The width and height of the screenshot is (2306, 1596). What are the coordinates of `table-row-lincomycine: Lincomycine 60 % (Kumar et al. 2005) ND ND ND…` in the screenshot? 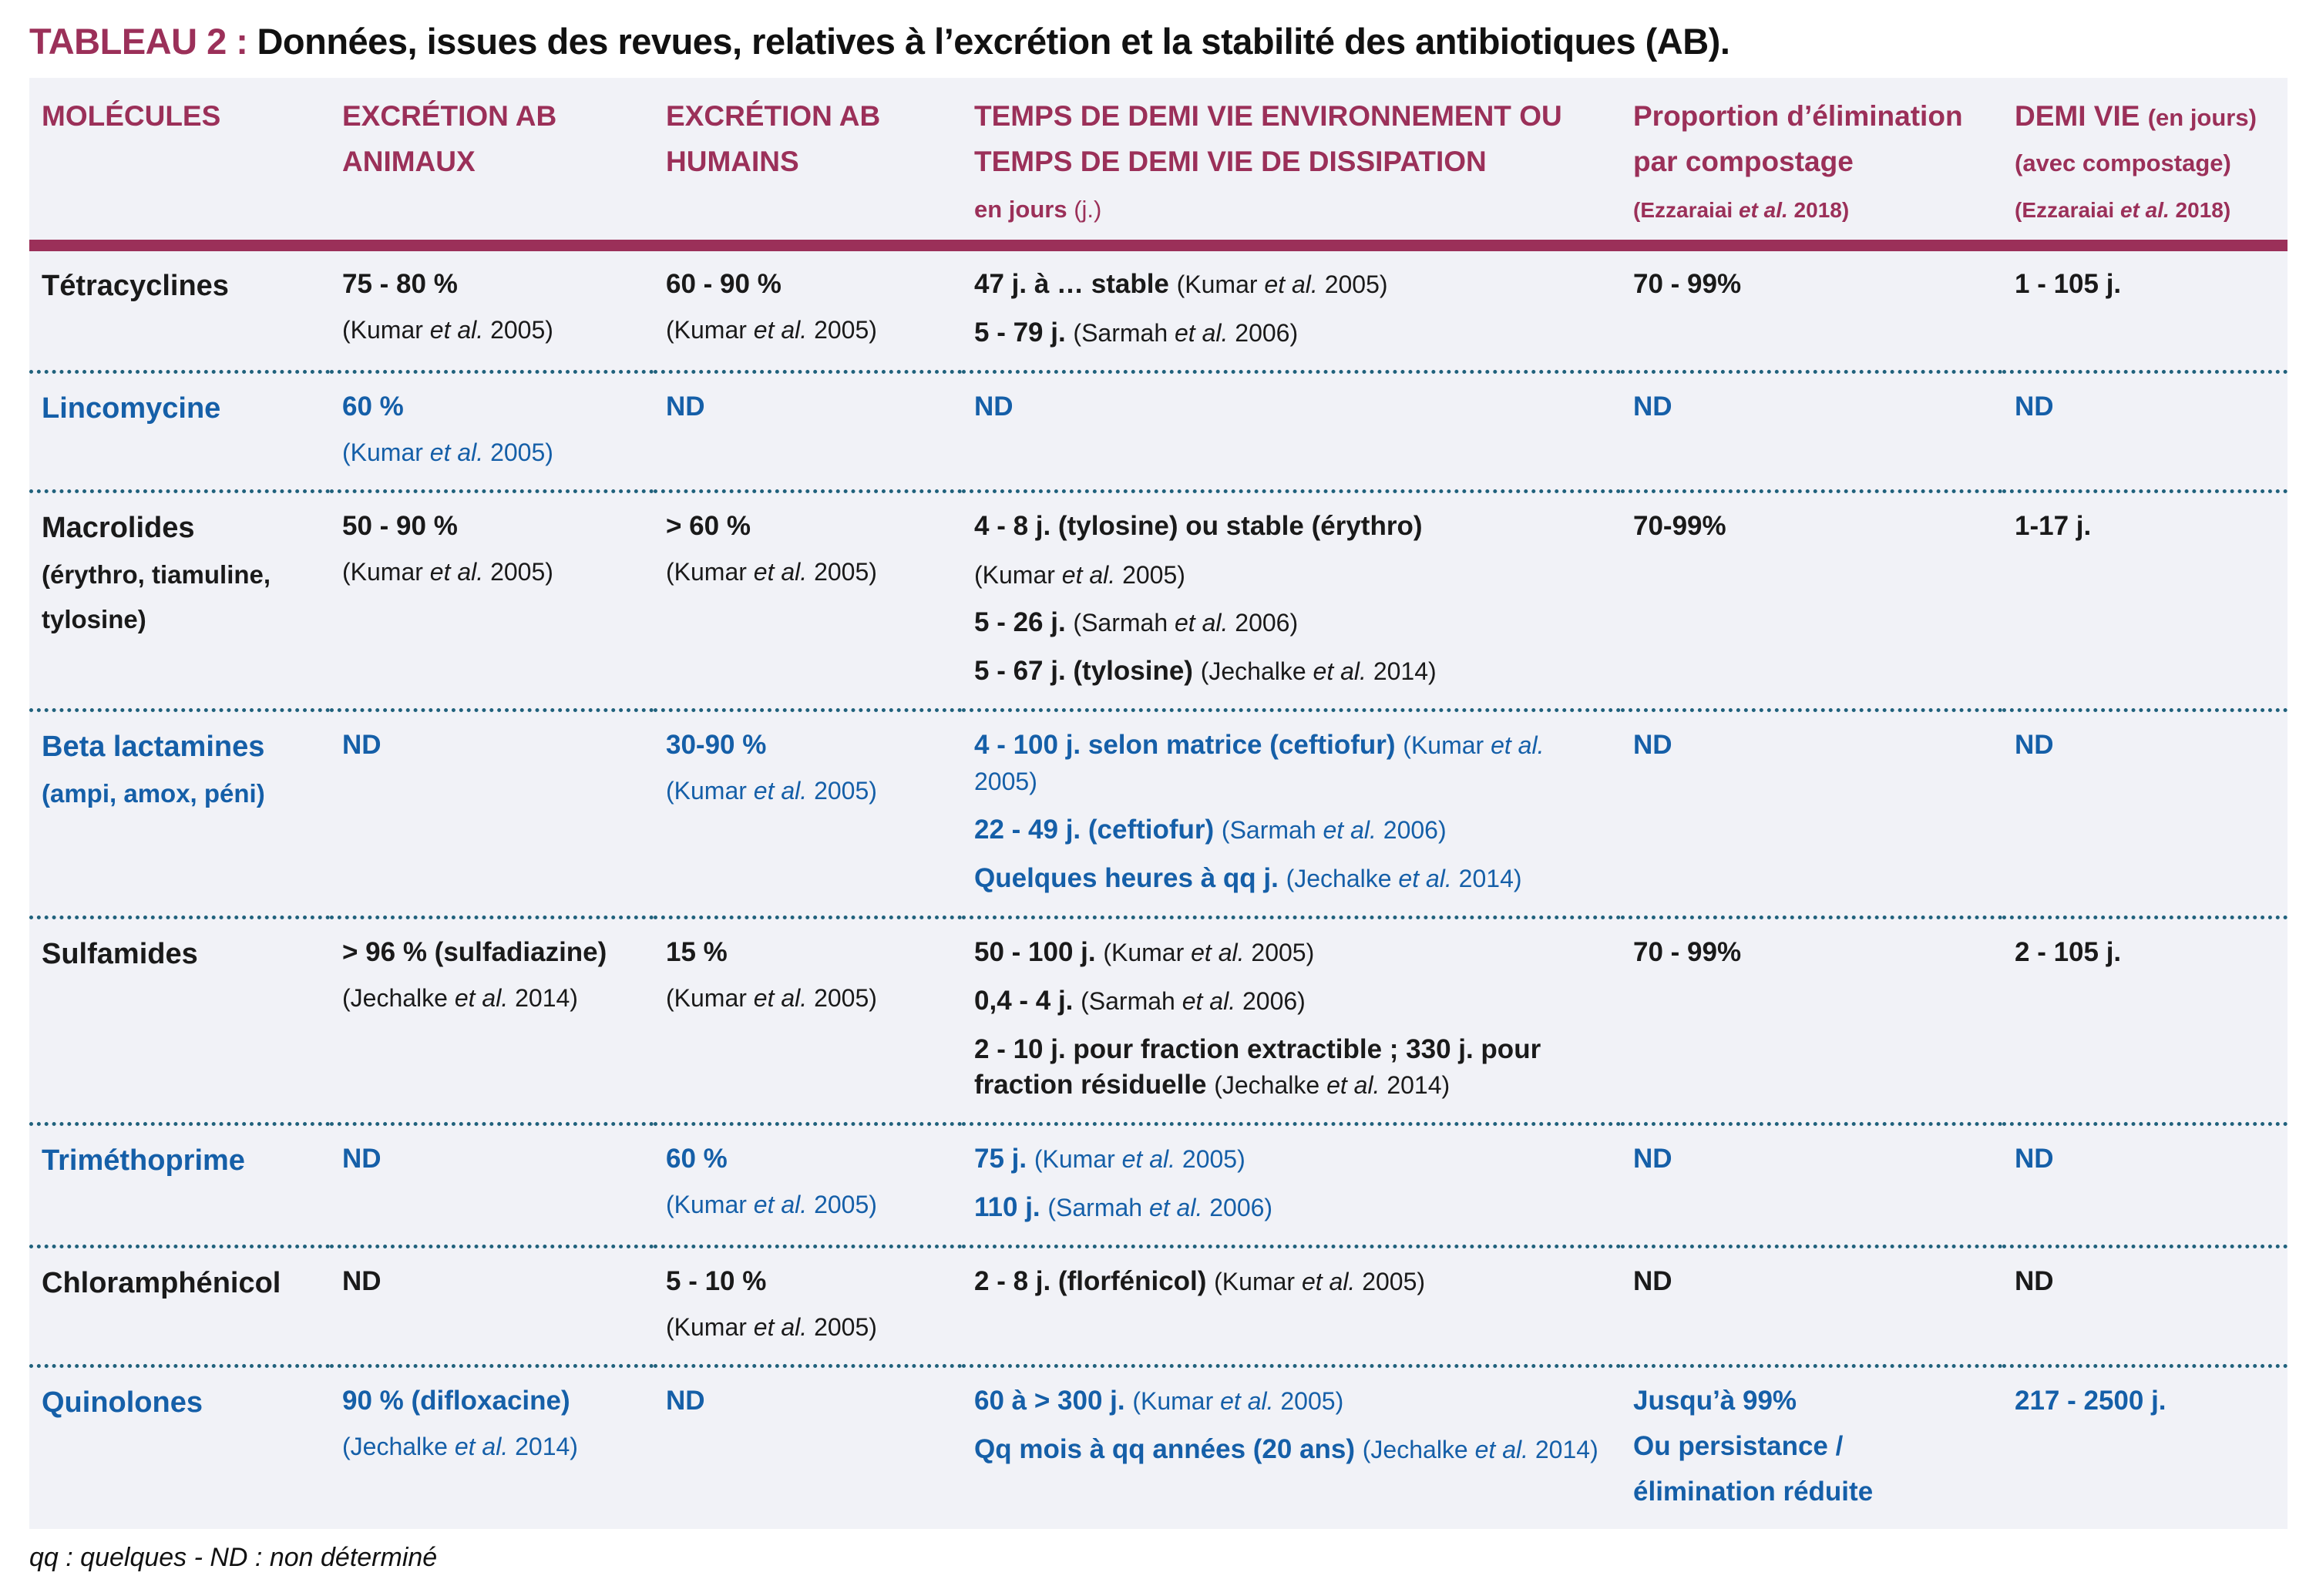 It's located at (1159, 430).